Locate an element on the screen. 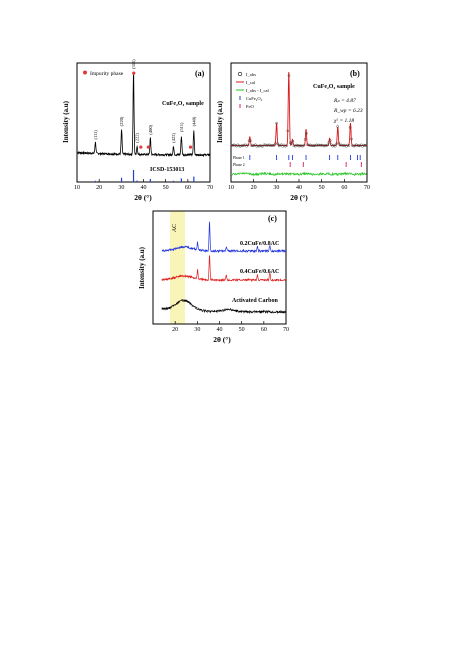  series-label-1: 0.4CuFe/0.6AC is located at coordinates (259, 272).